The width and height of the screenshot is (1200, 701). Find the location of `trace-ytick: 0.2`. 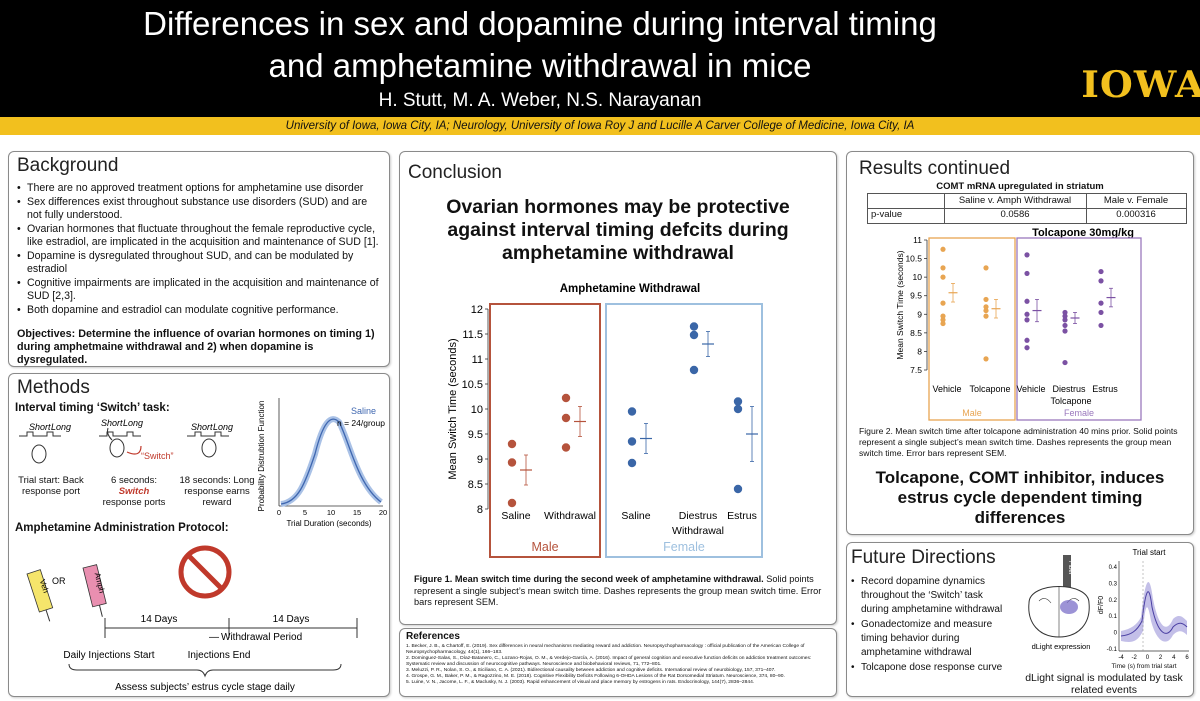

trace-ytick: 0.2 is located at coordinates (1113, 601).